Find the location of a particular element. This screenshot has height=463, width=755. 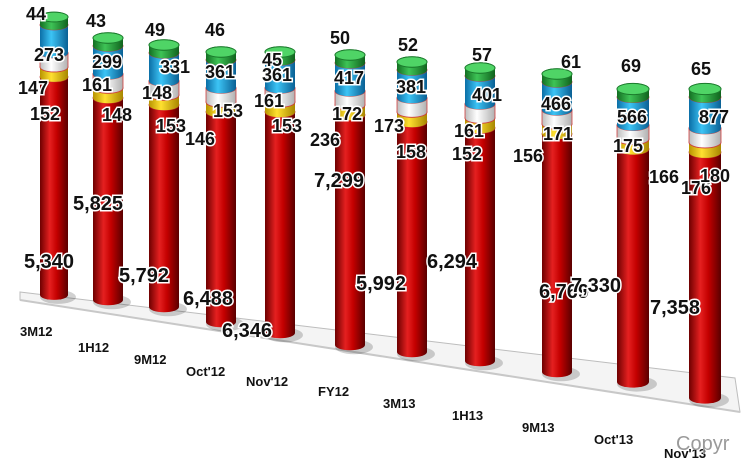

category-label: 3M13 is located at coordinates (399, 403).